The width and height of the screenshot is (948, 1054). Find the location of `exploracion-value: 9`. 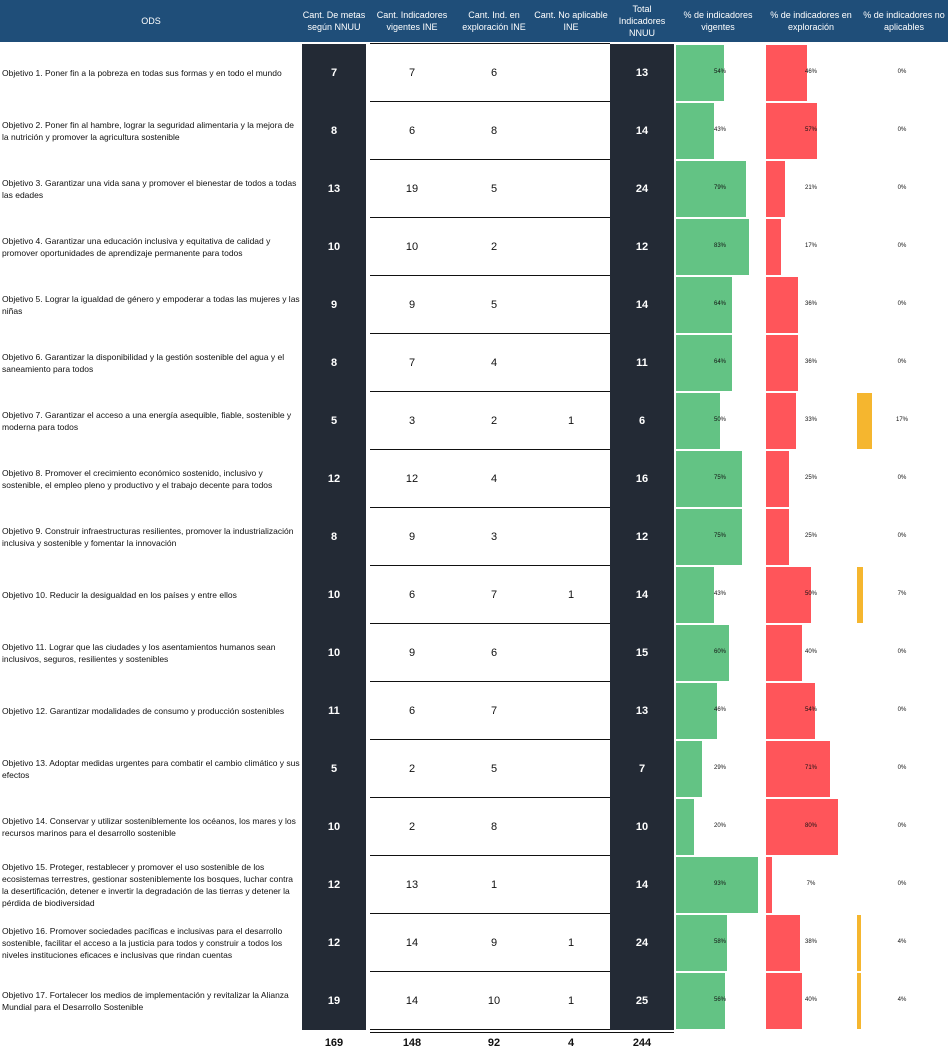

exploracion-value: 9 is located at coordinates (494, 943).